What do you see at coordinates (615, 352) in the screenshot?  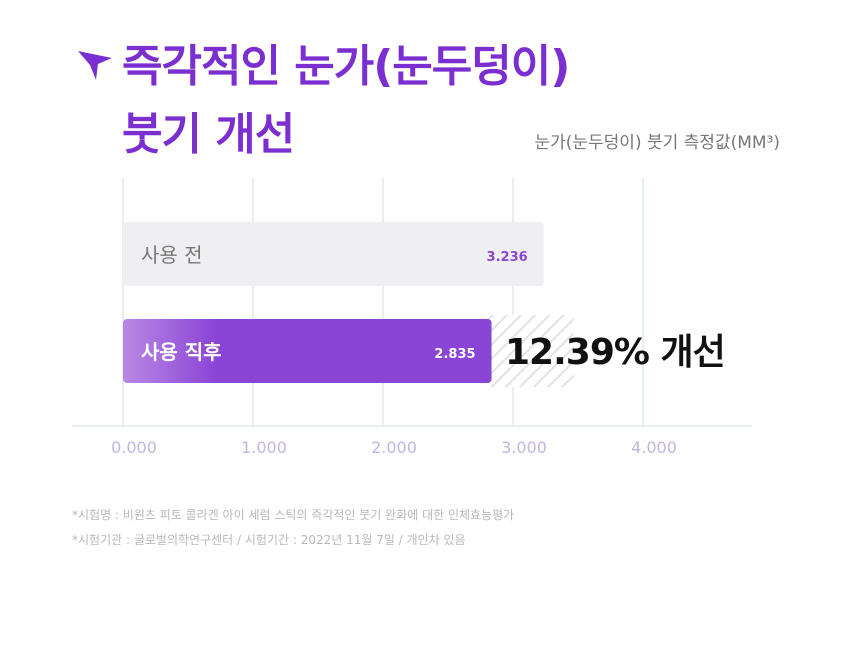 I see `improvement-annotation: 12.39% 개선` at bounding box center [615, 352].